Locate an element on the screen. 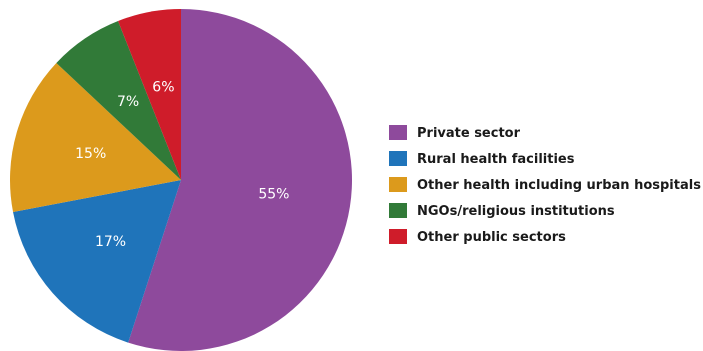 This screenshot has width=703, height=351. legend-swatch-rural-health-facilities is located at coordinates (398, 158).